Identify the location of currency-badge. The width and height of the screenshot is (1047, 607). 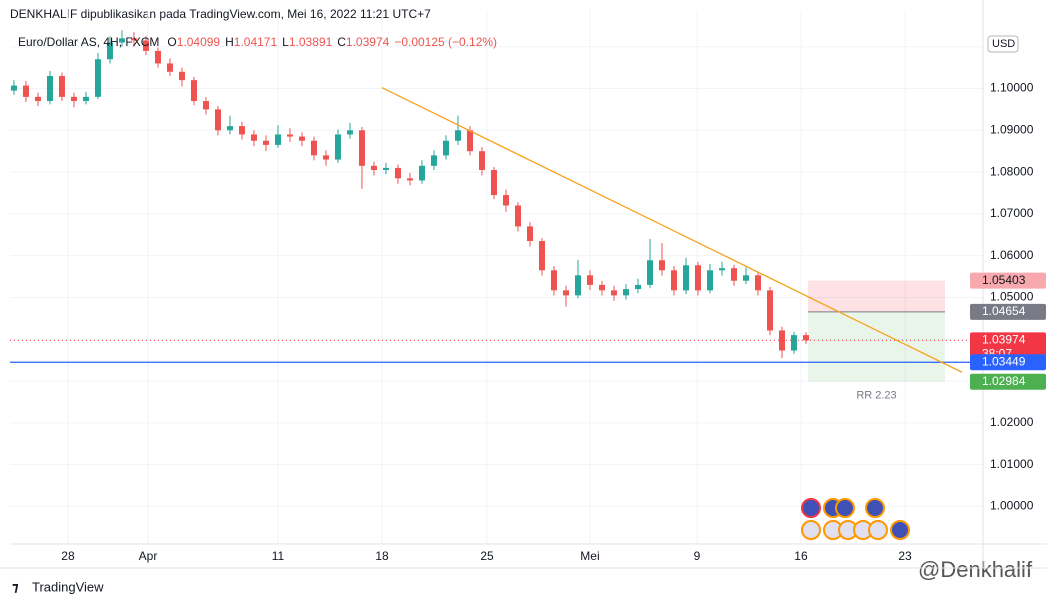
(1003, 44).